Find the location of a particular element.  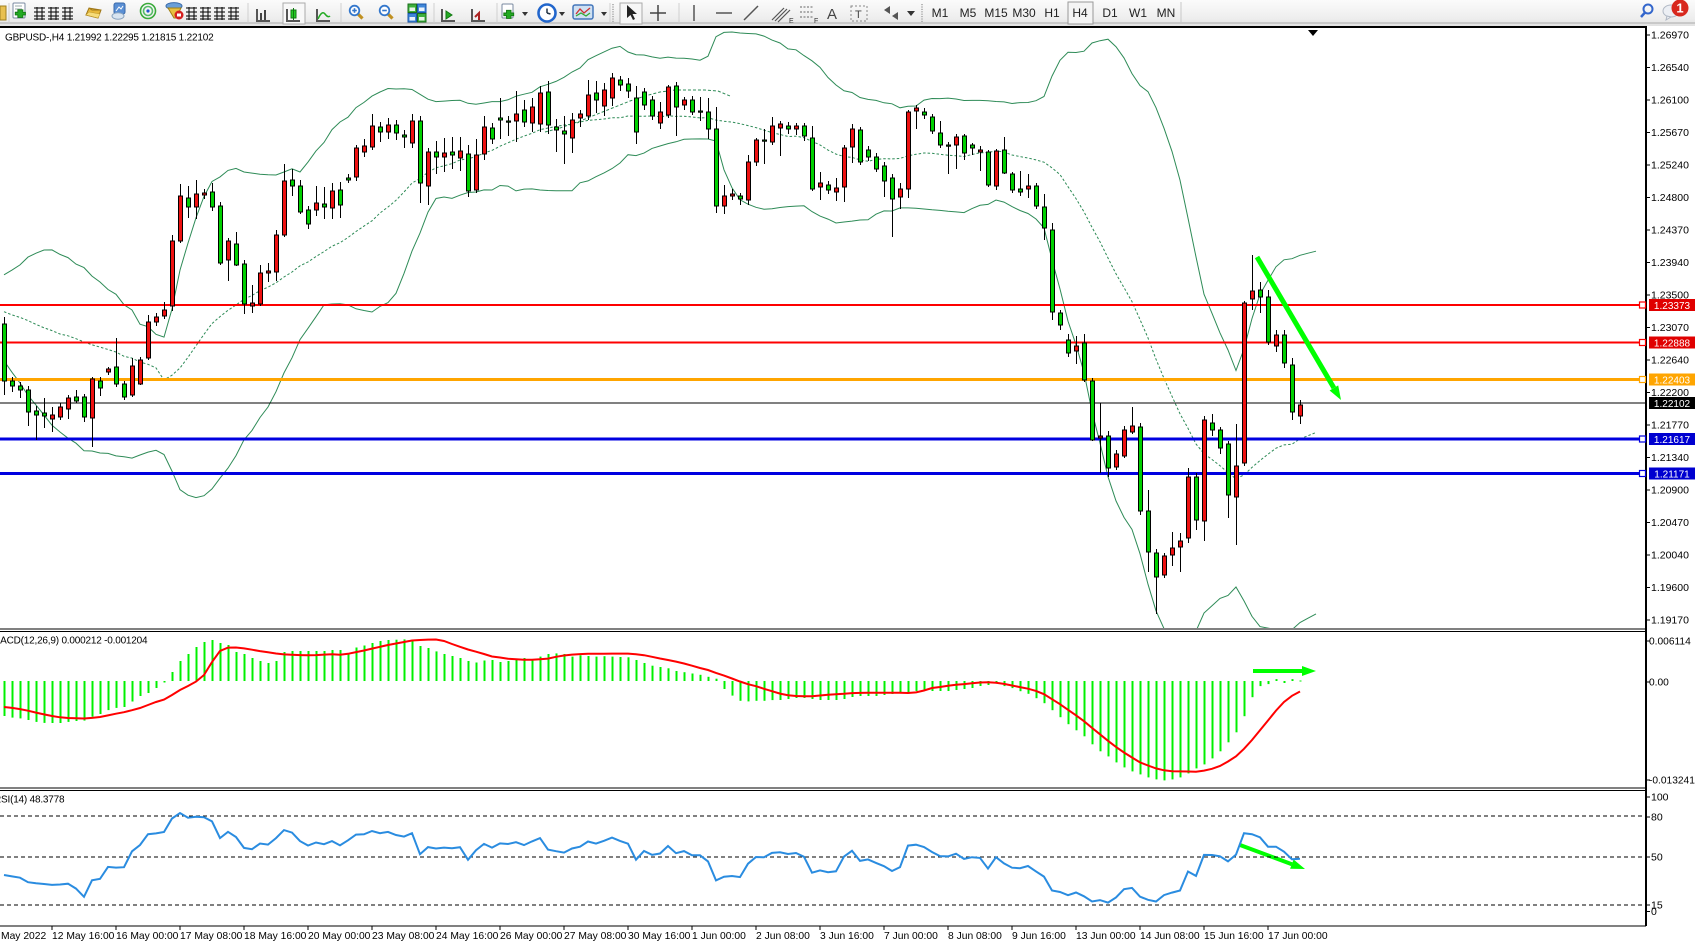

svg-text: 1.19170 is located at coordinates (1670, 621).